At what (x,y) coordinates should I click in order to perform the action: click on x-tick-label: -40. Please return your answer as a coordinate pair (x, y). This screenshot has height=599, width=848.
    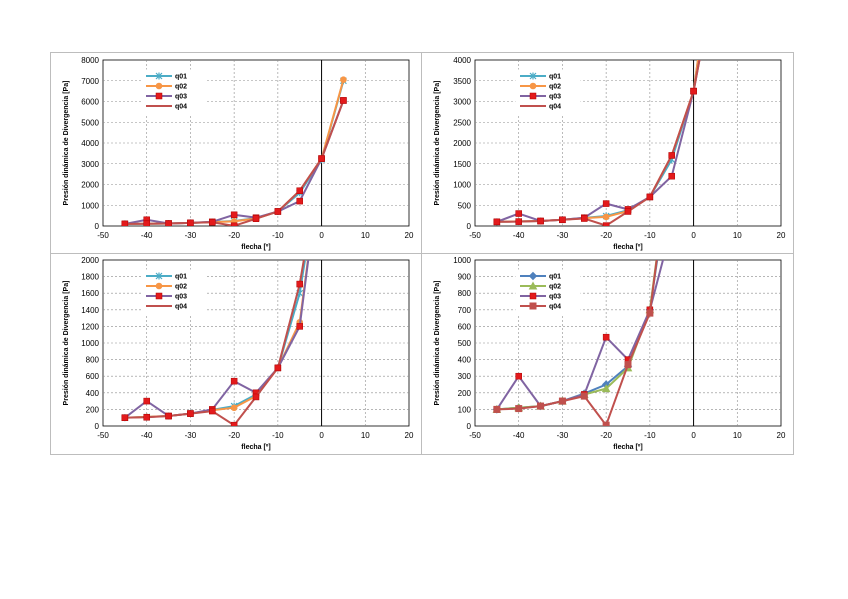
    Looking at the image, I should click on (147, 435).